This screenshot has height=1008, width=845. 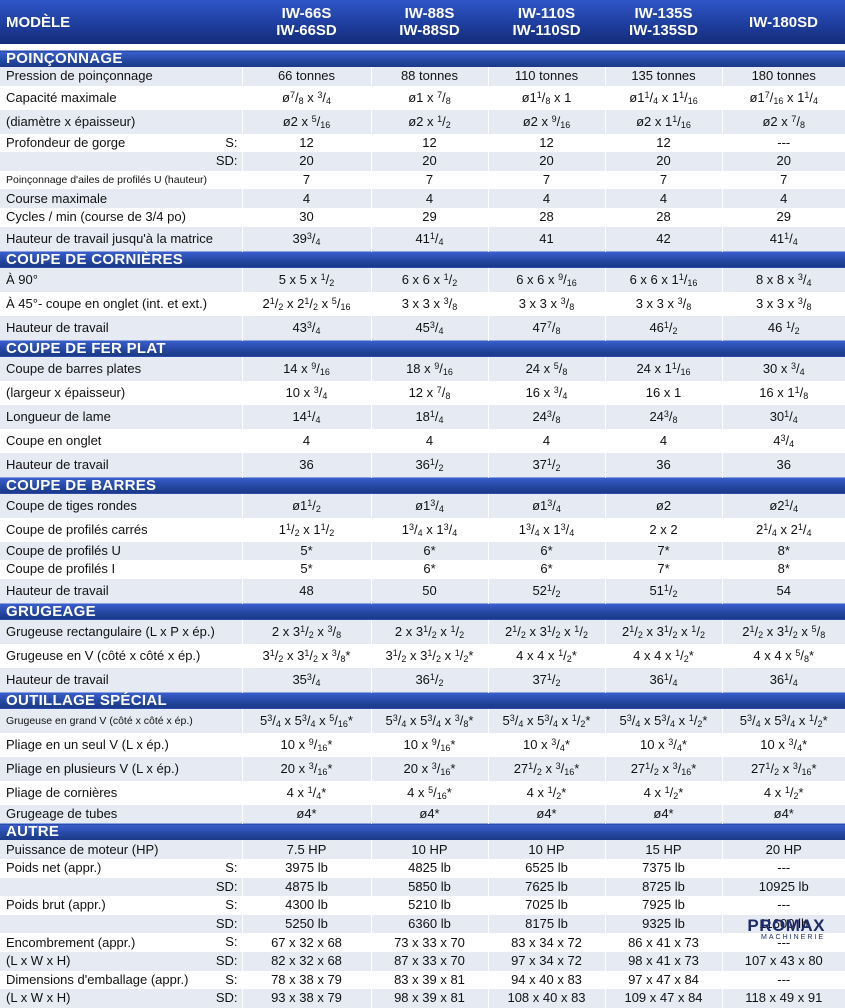 What do you see at coordinates (546, 768) in the screenshot?
I see `spec-value: 271/2 x 3/16*` at bounding box center [546, 768].